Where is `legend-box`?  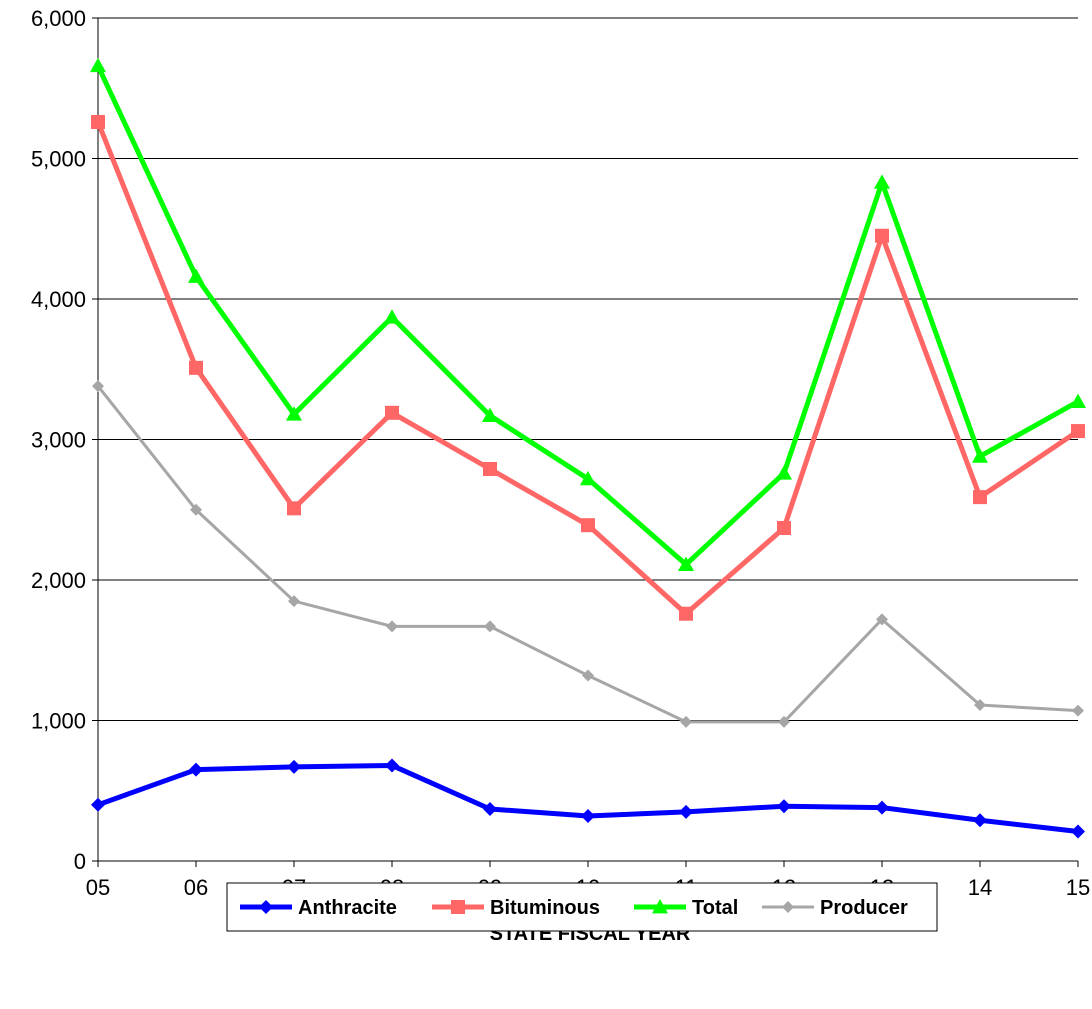
legend-box is located at coordinates (582, 907).